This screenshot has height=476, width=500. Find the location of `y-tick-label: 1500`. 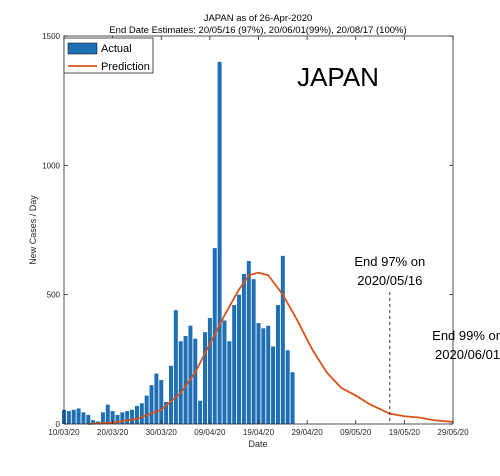

y-tick-label: 1500 is located at coordinates (51, 36).